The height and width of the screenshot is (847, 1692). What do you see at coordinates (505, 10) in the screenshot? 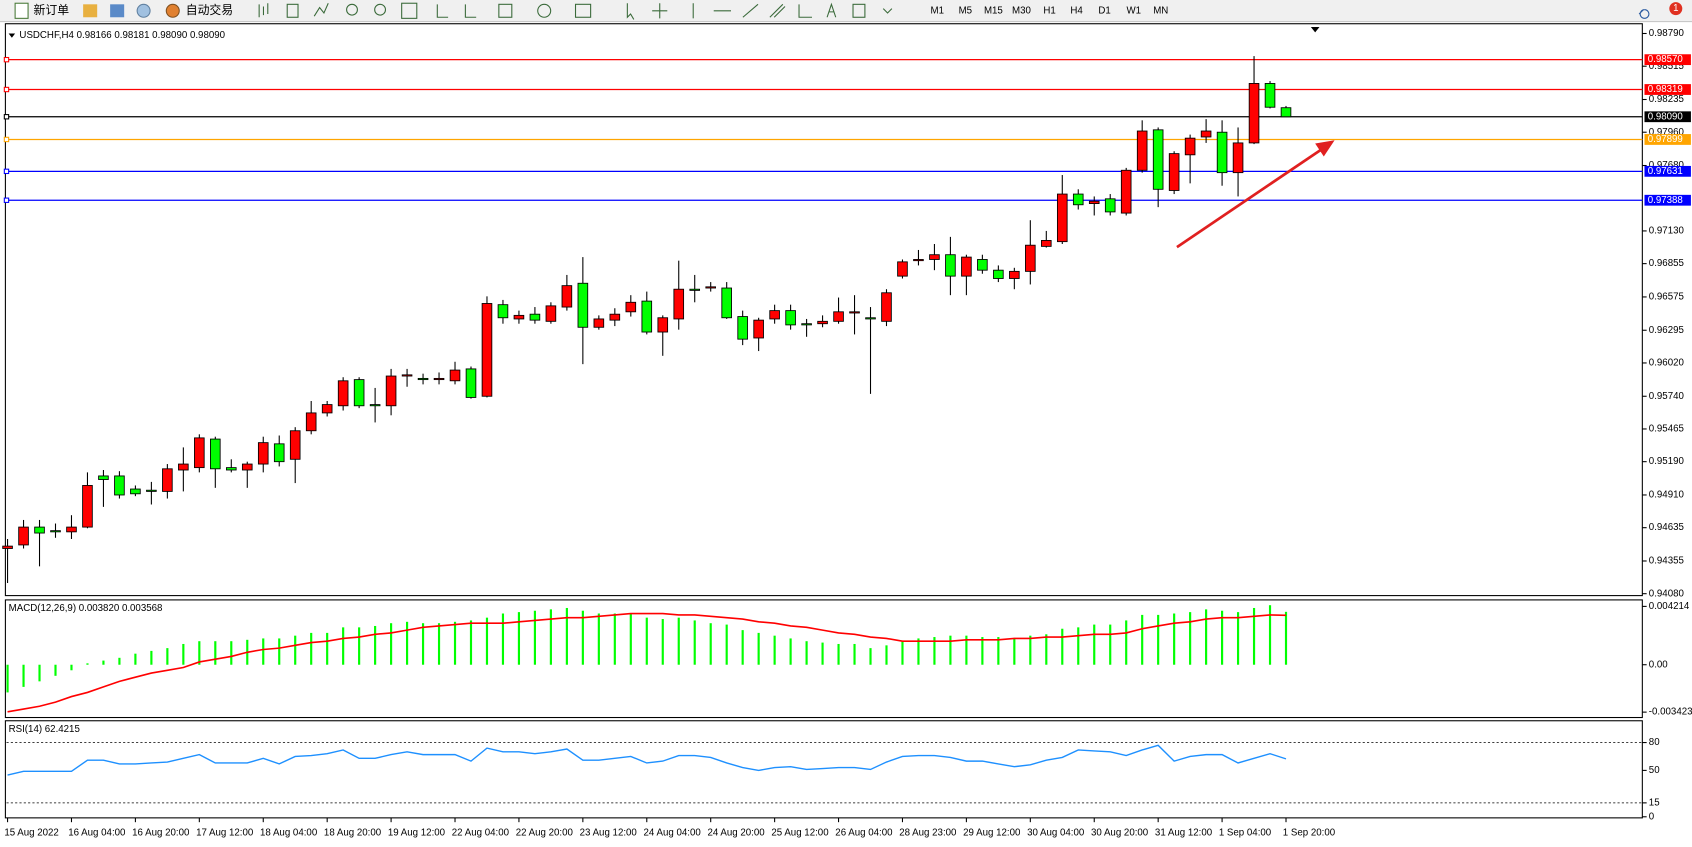
I see `indicators-icon` at bounding box center [505, 10].